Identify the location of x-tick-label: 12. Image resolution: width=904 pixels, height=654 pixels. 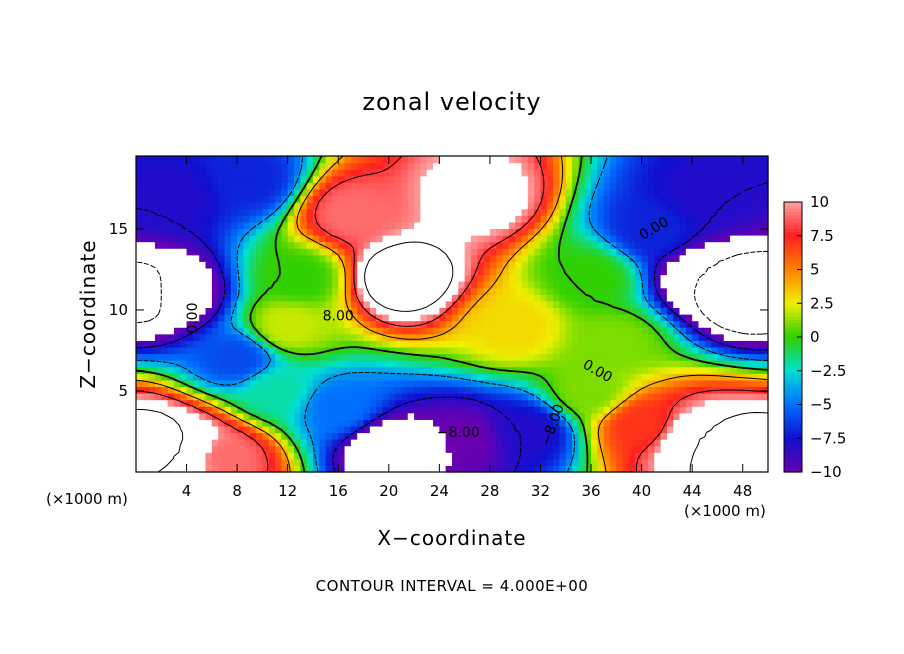
(287, 491).